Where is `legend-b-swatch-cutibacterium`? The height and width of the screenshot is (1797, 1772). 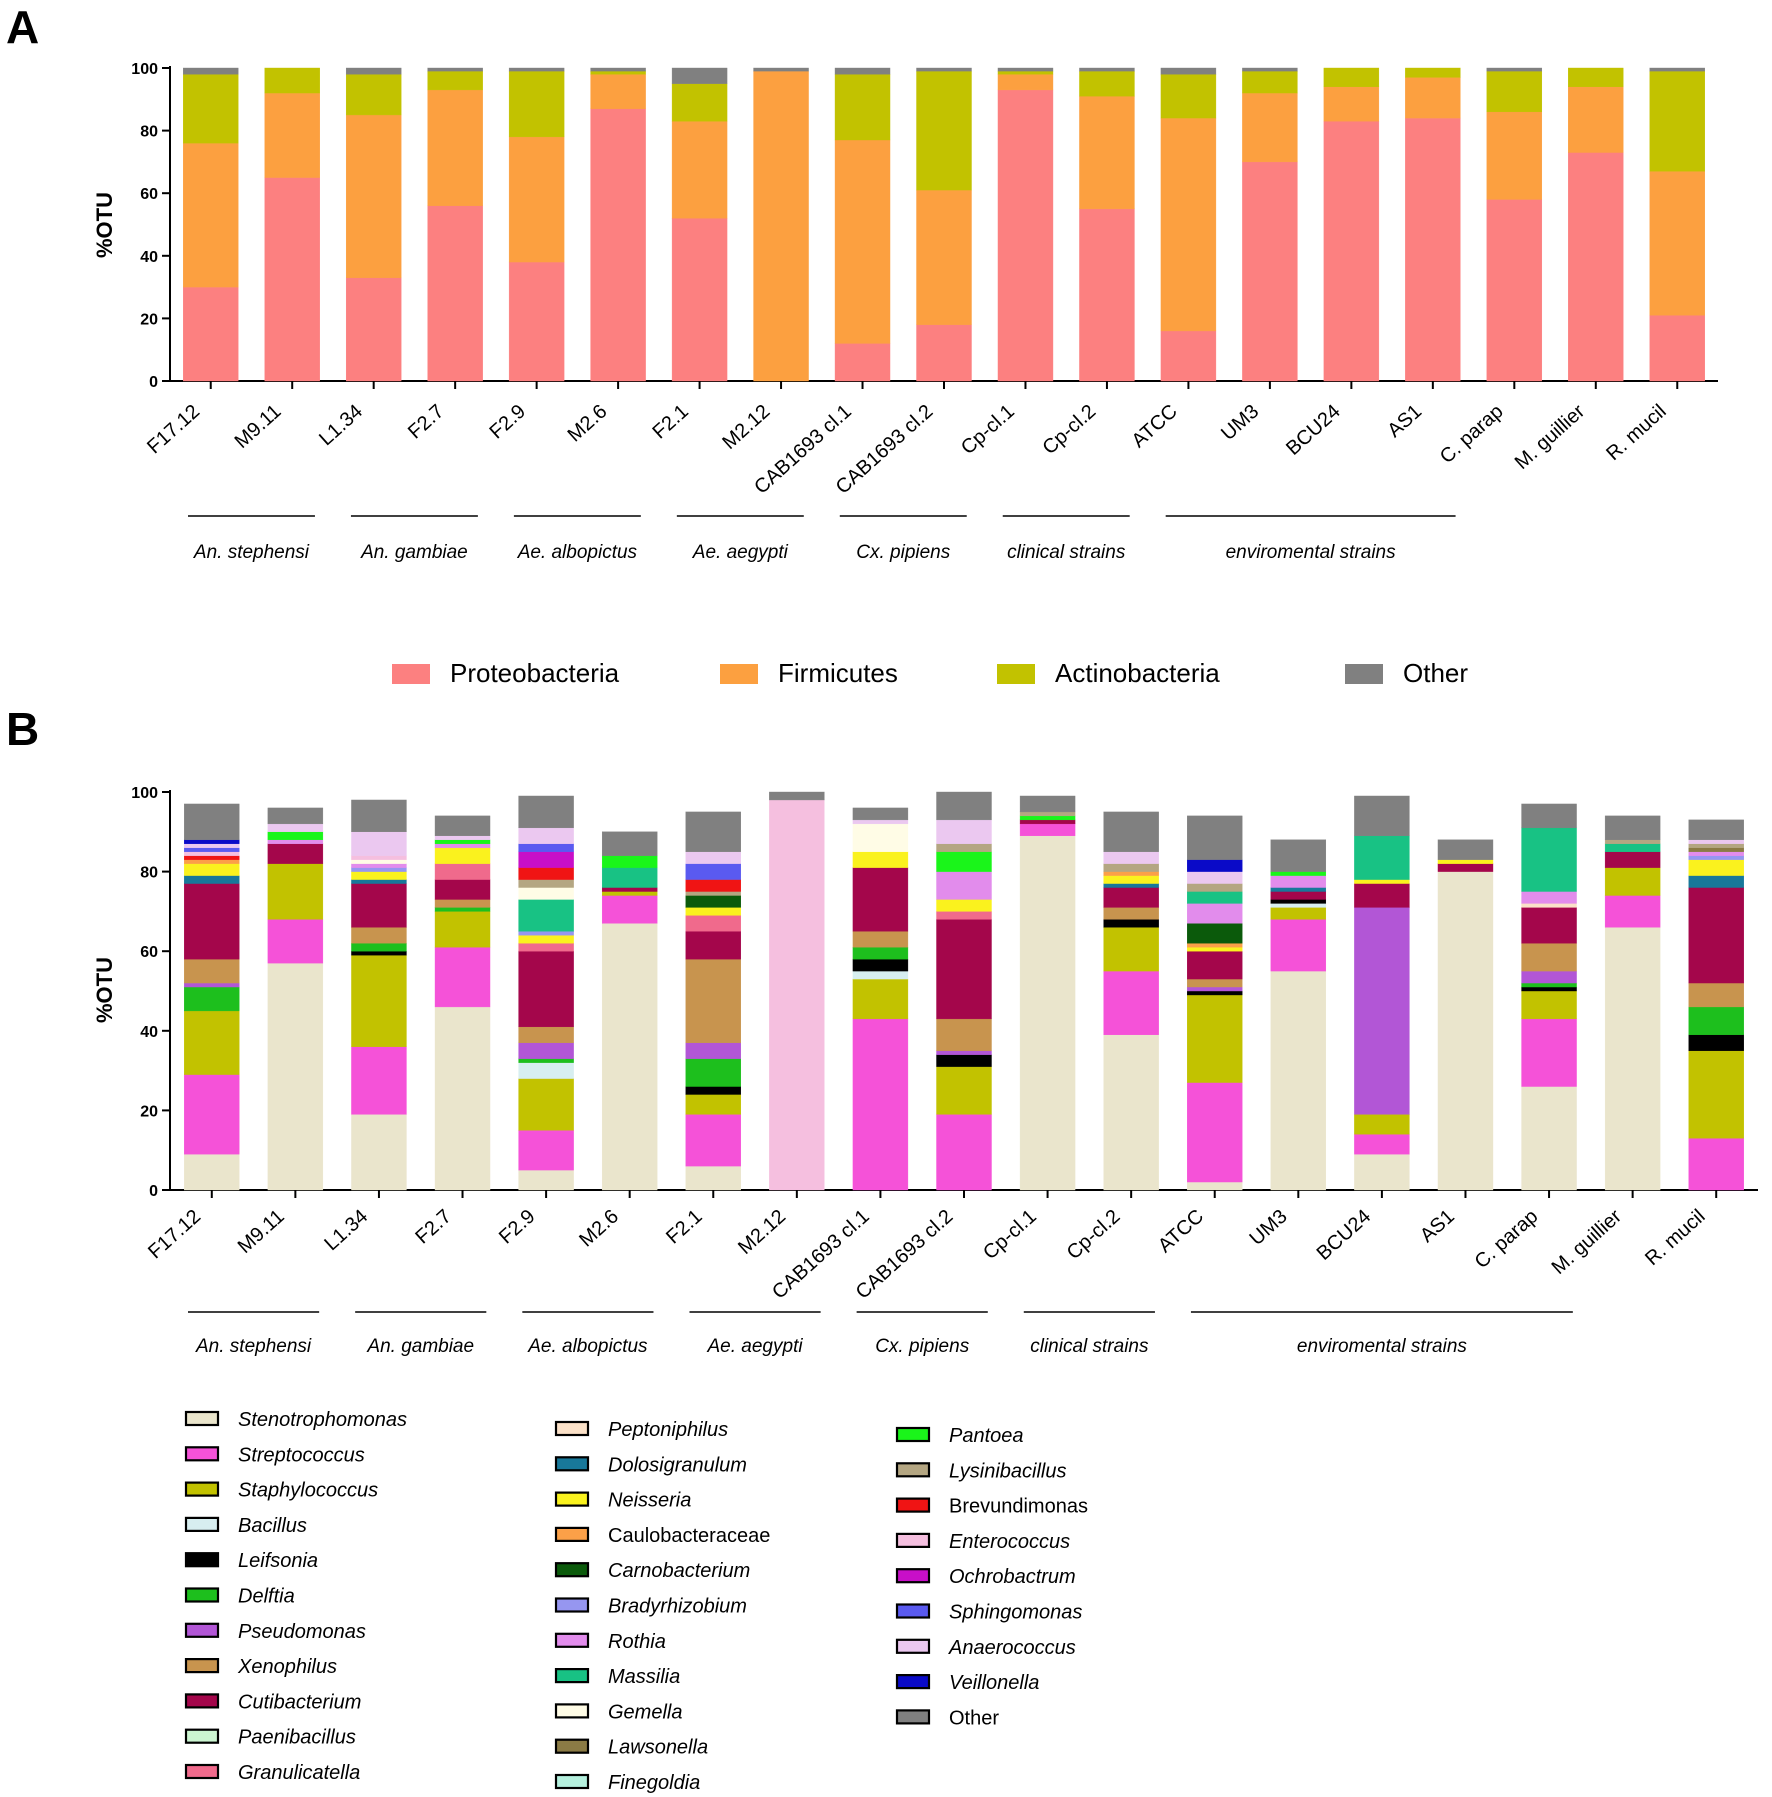
legend-b-swatch-cutibacterium is located at coordinates (202, 1701).